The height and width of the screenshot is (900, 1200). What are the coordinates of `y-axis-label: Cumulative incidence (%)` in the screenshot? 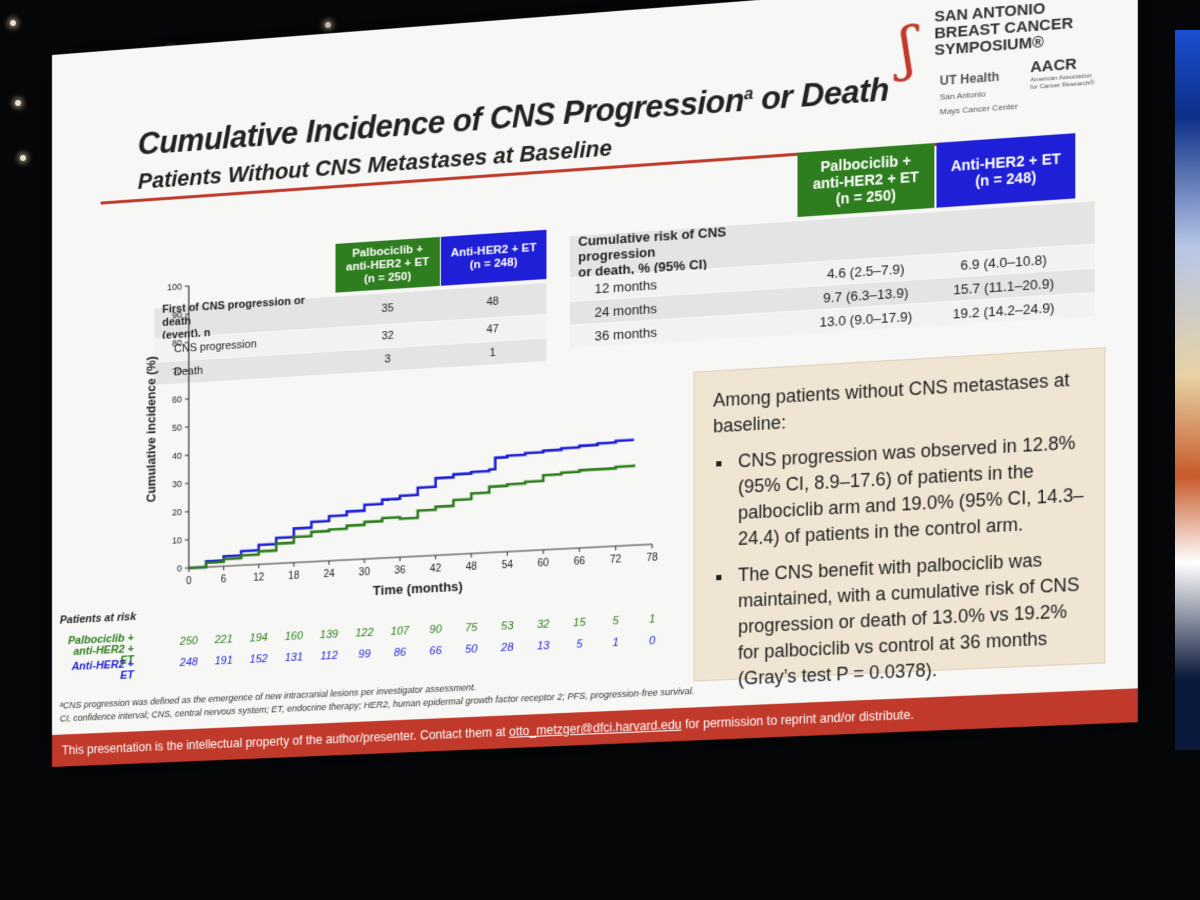 It's located at (152, 429).